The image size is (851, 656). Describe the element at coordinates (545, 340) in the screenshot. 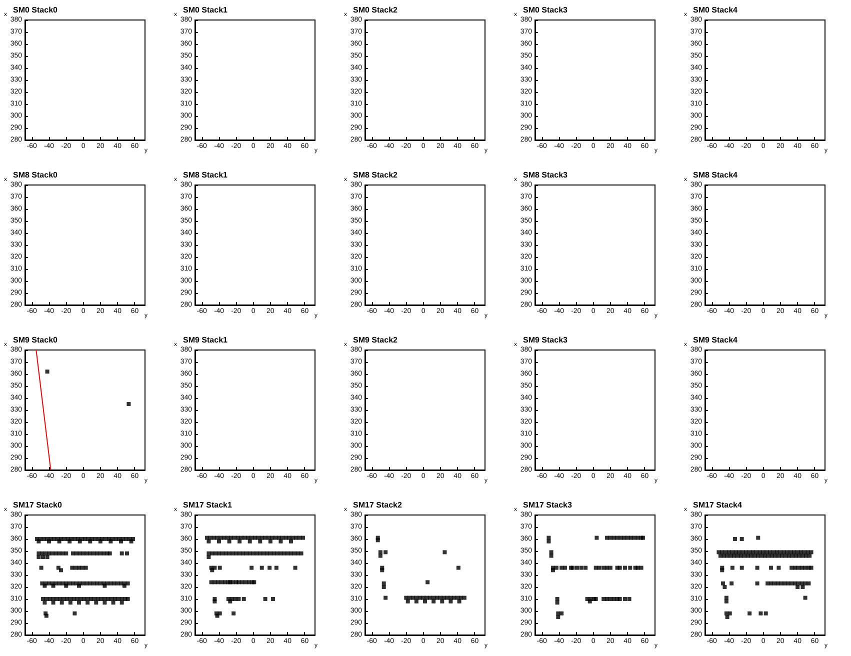

I see `chart-title: SM9 Stack3` at that location.